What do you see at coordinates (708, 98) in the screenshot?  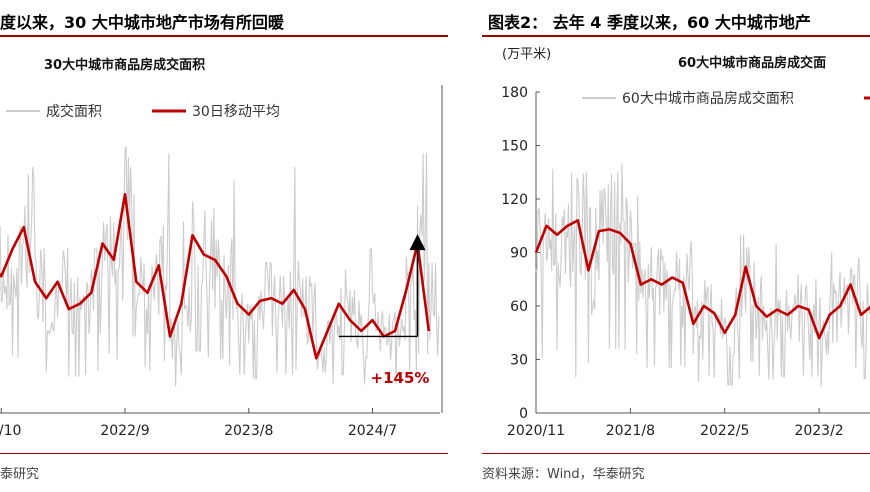 I see `legend-label-0: 60大中城市商品房成交面积` at bounding box center [708, 98].